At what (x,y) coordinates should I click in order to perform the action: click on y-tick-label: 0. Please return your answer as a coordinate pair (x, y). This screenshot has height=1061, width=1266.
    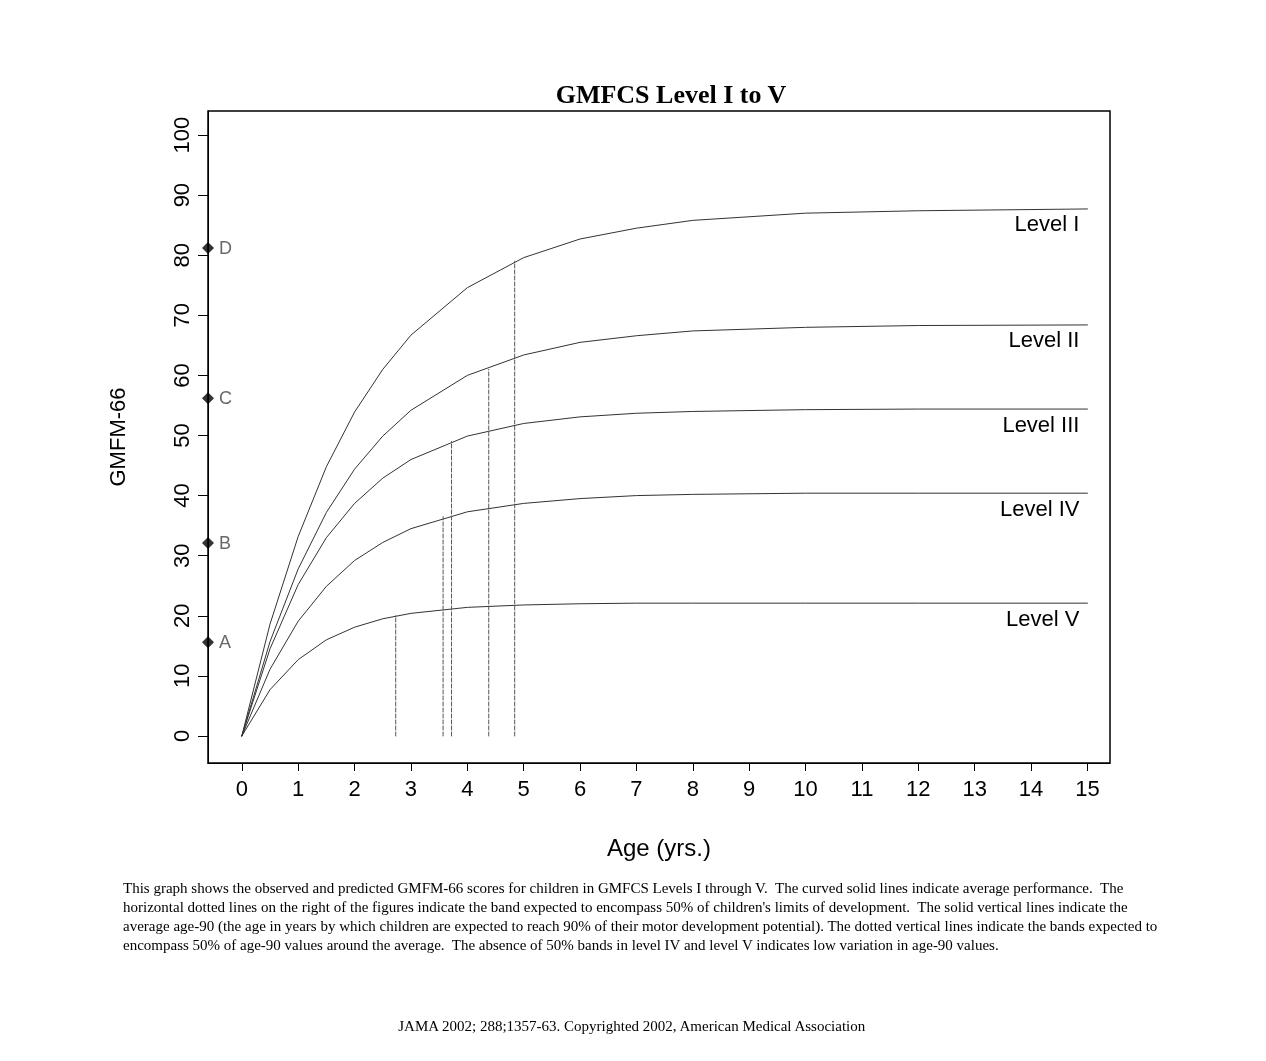
    Looking at the image, I should click on (181, 736).